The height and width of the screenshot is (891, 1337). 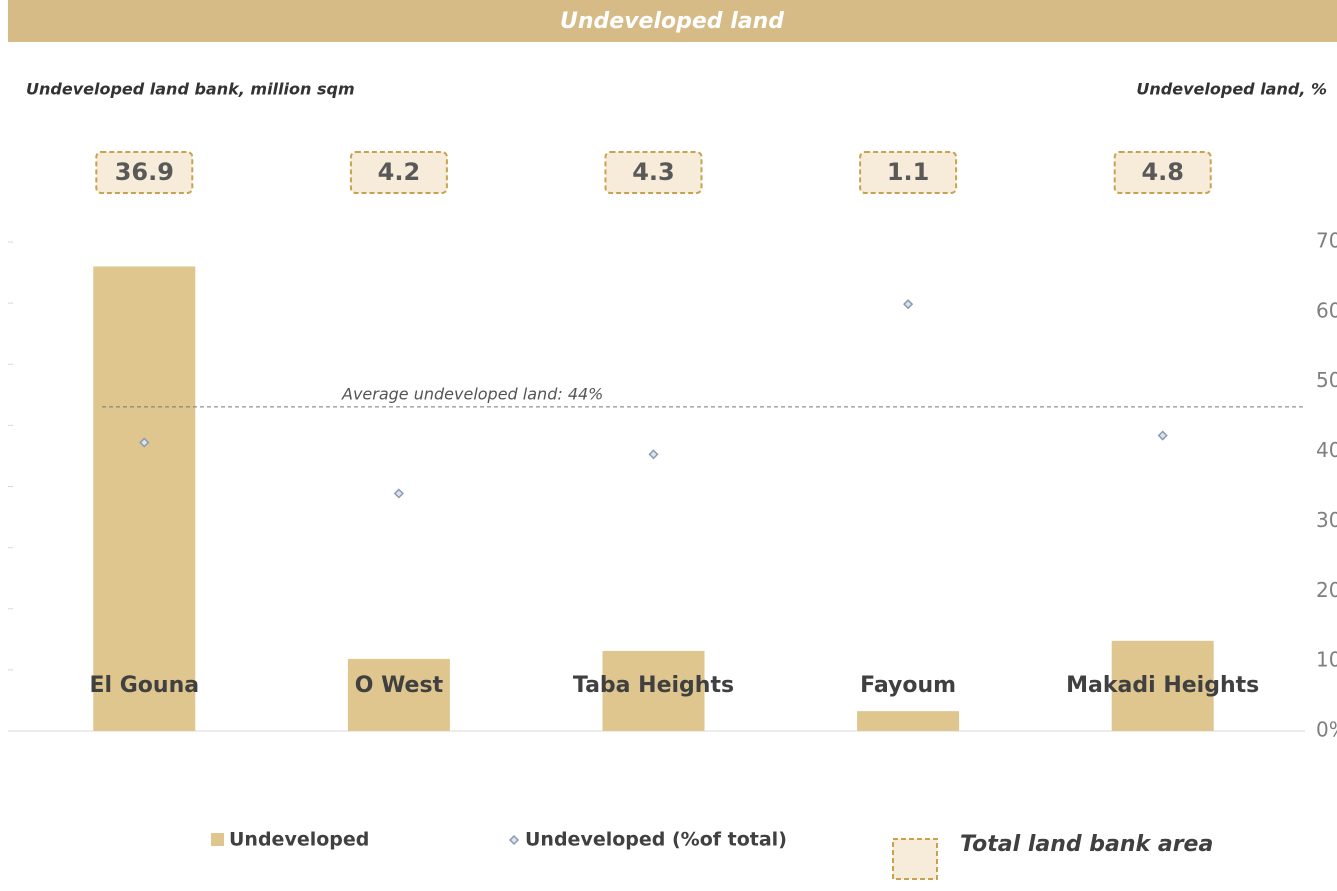 I want to click on y2-tick-label: 0%, so click(x=1326, y=730).